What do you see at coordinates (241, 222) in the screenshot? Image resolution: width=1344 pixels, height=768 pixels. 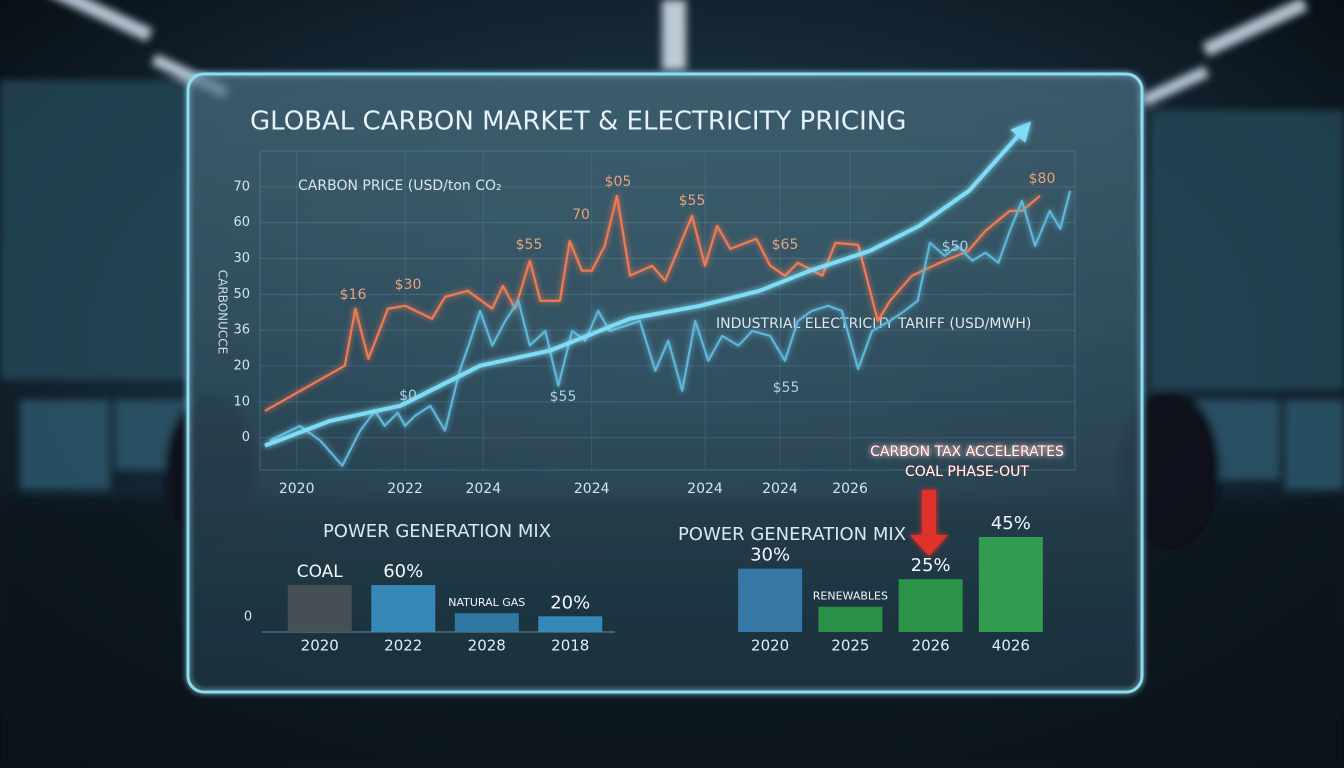 I see `y-tick-label: 60` at bounding box center [241, 222].